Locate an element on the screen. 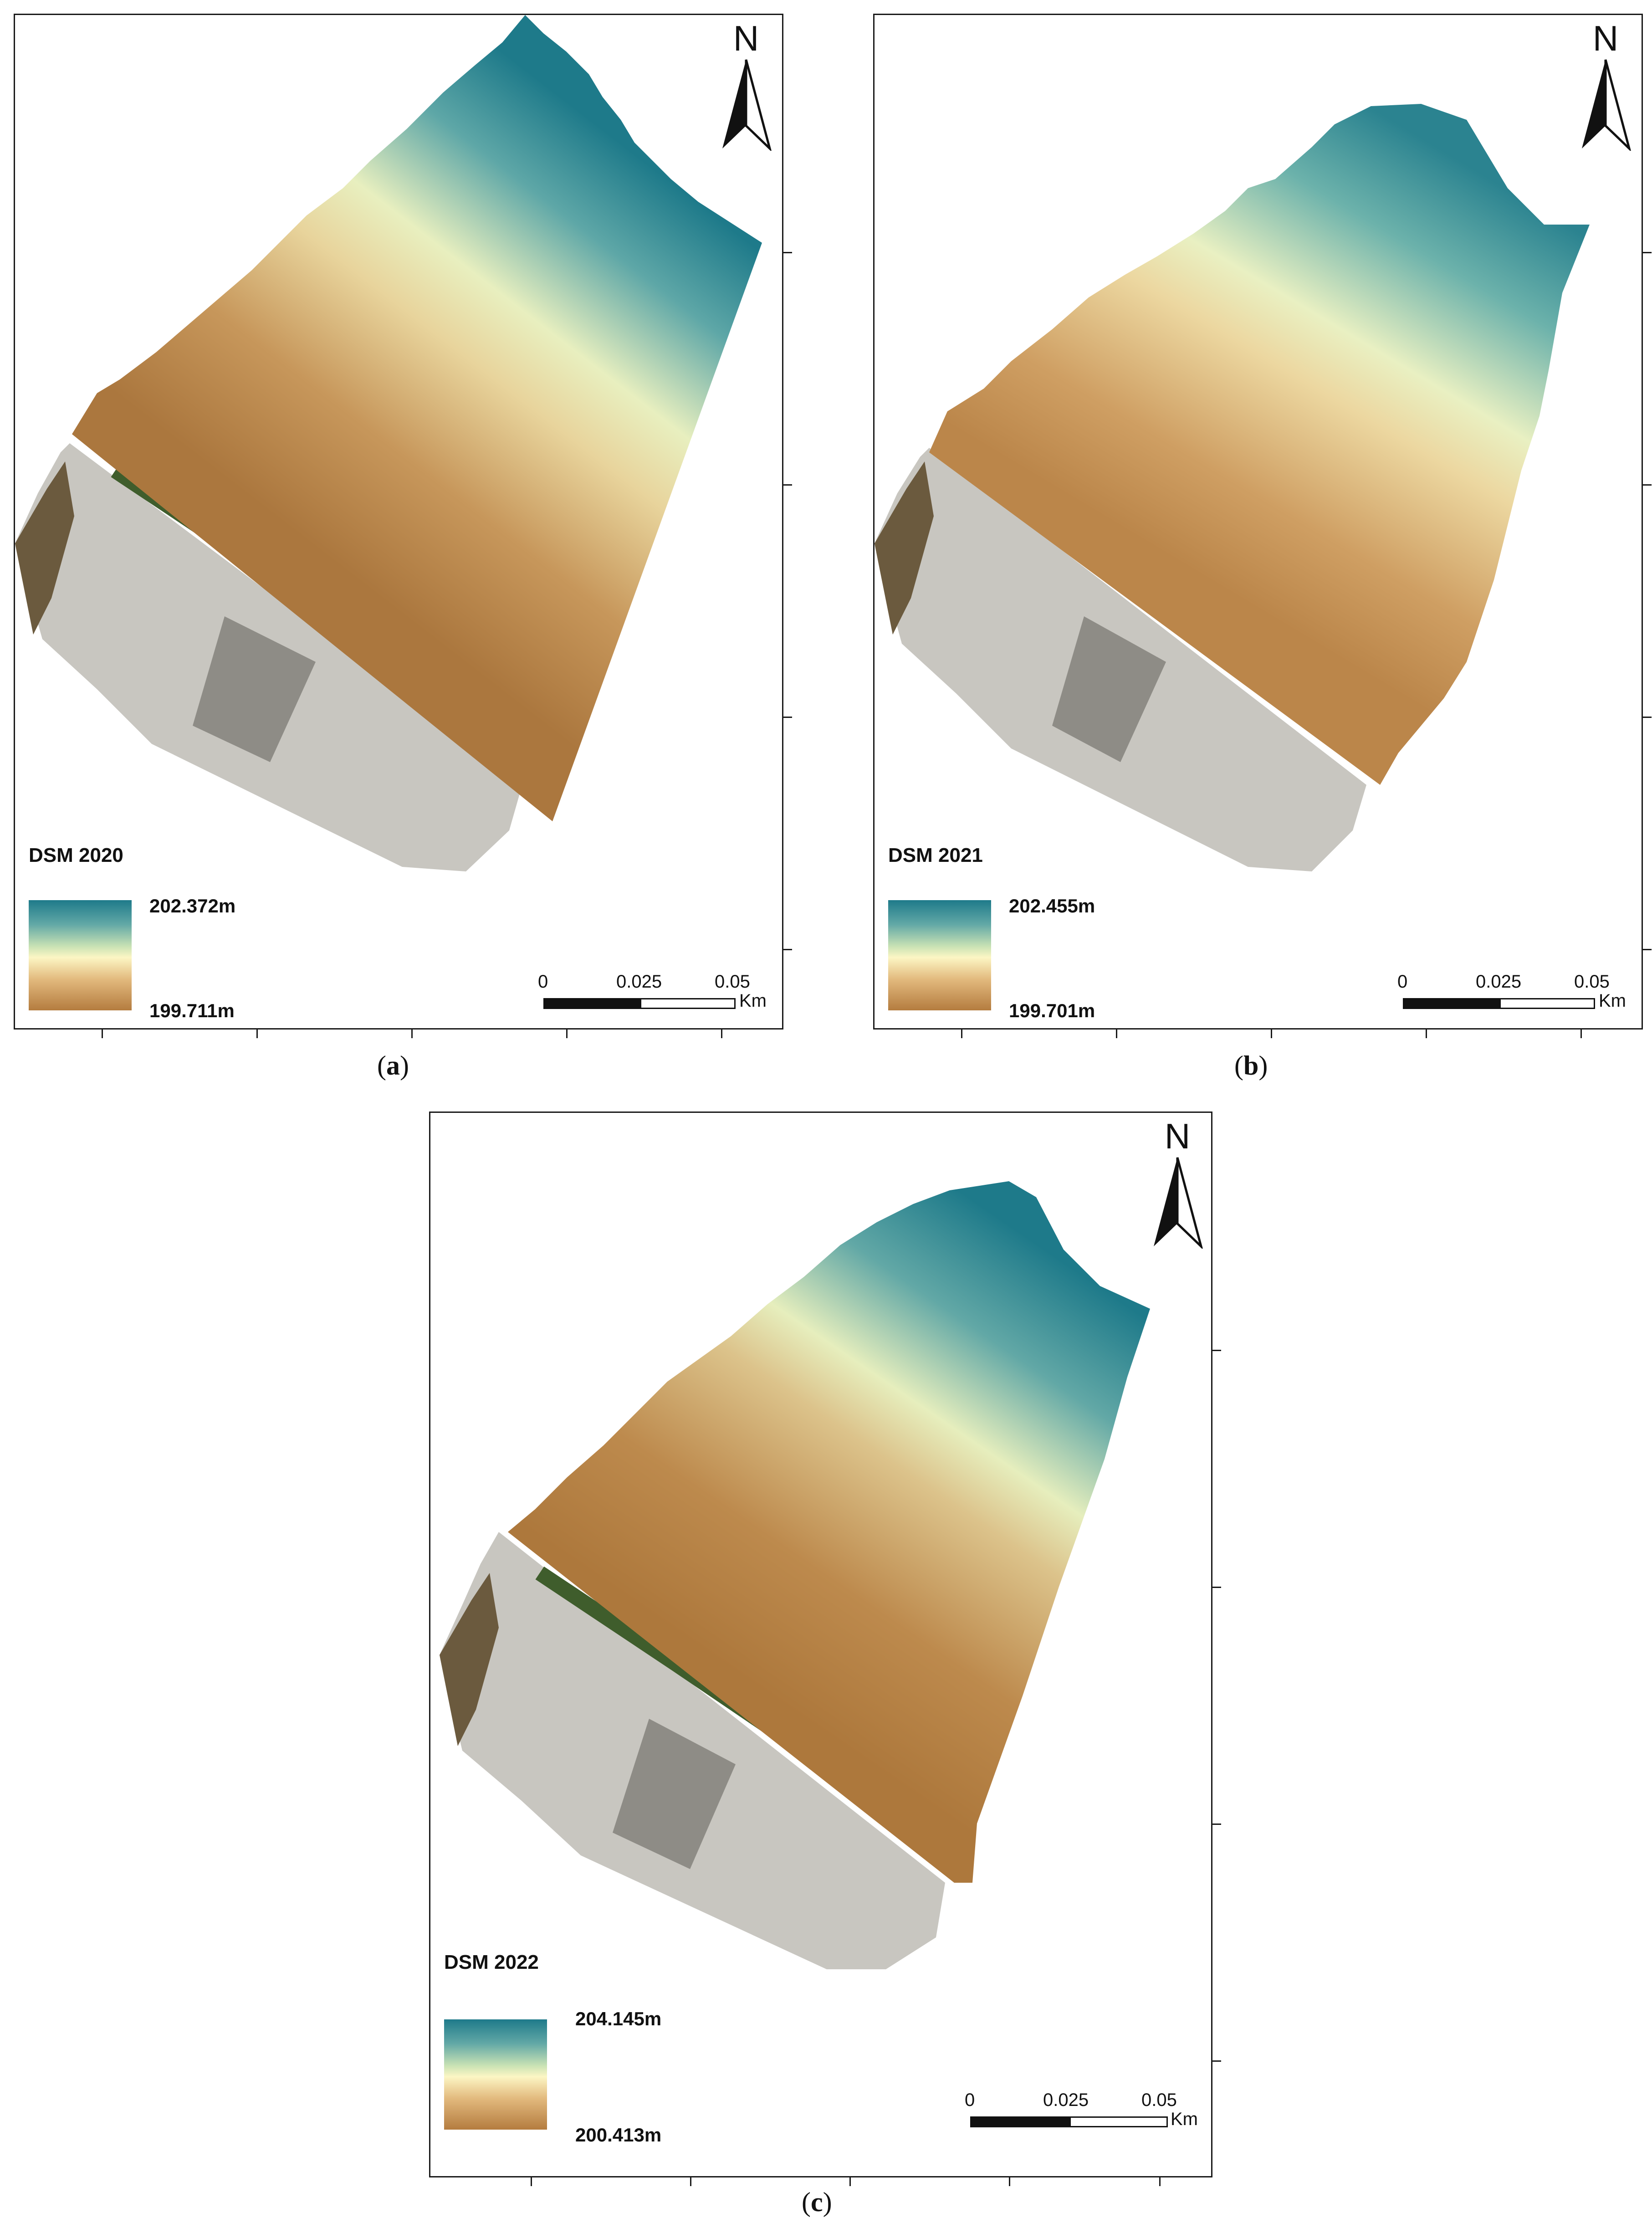  caption-c: (c) is located at coordinates (817, 2202).